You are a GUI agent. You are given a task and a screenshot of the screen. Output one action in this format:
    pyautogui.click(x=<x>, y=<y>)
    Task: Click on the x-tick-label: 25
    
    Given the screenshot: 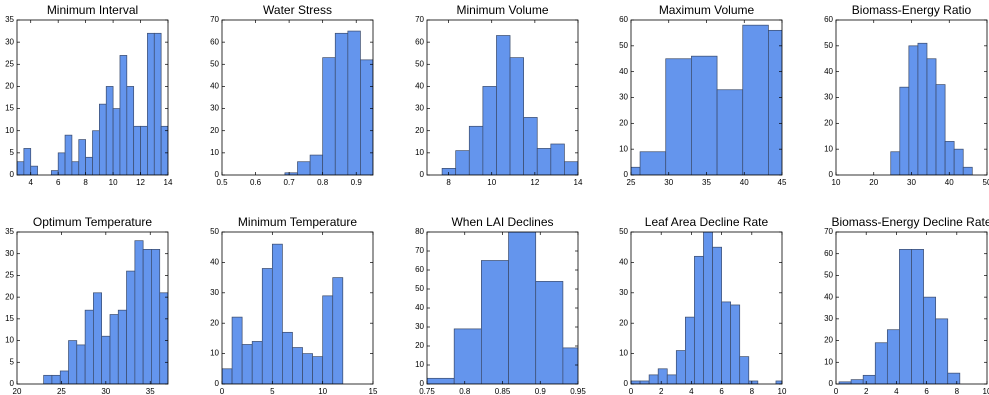 What is the action you would take?
    pyautogui.click(x=631, y=182)
    